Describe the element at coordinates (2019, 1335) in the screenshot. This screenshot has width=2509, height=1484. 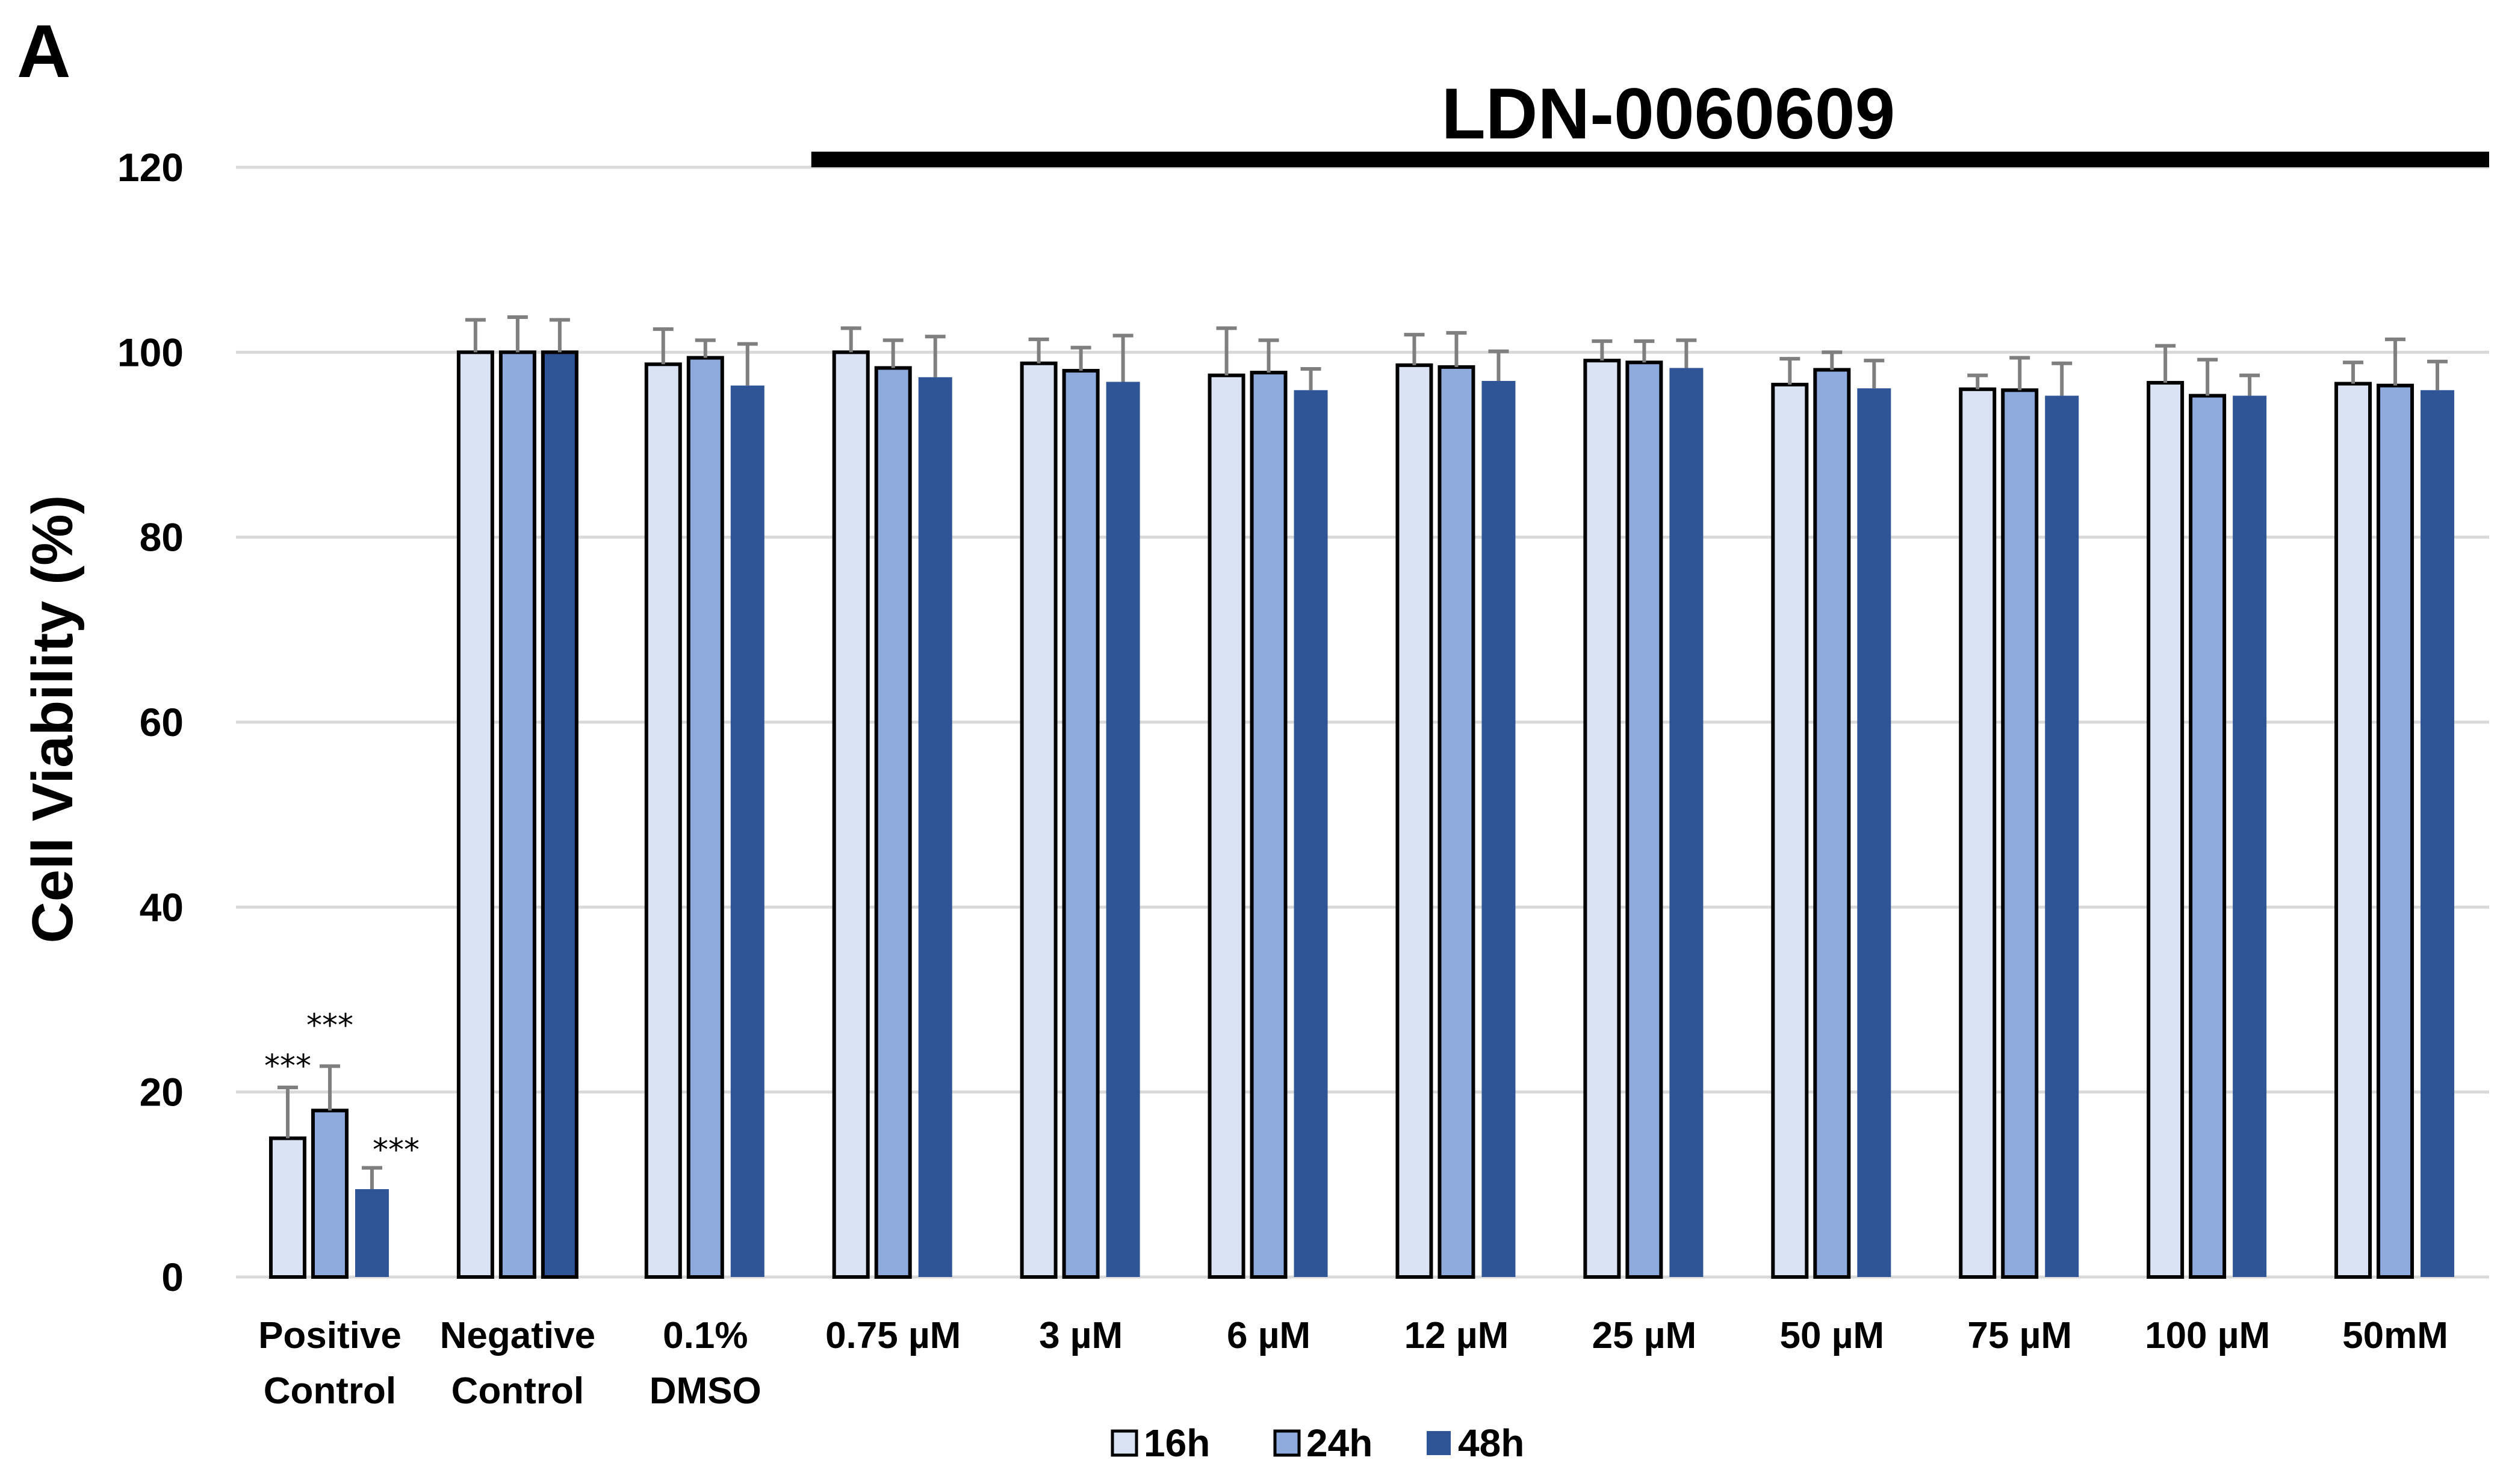
I see `x-category-label: 75 µM` at that location.